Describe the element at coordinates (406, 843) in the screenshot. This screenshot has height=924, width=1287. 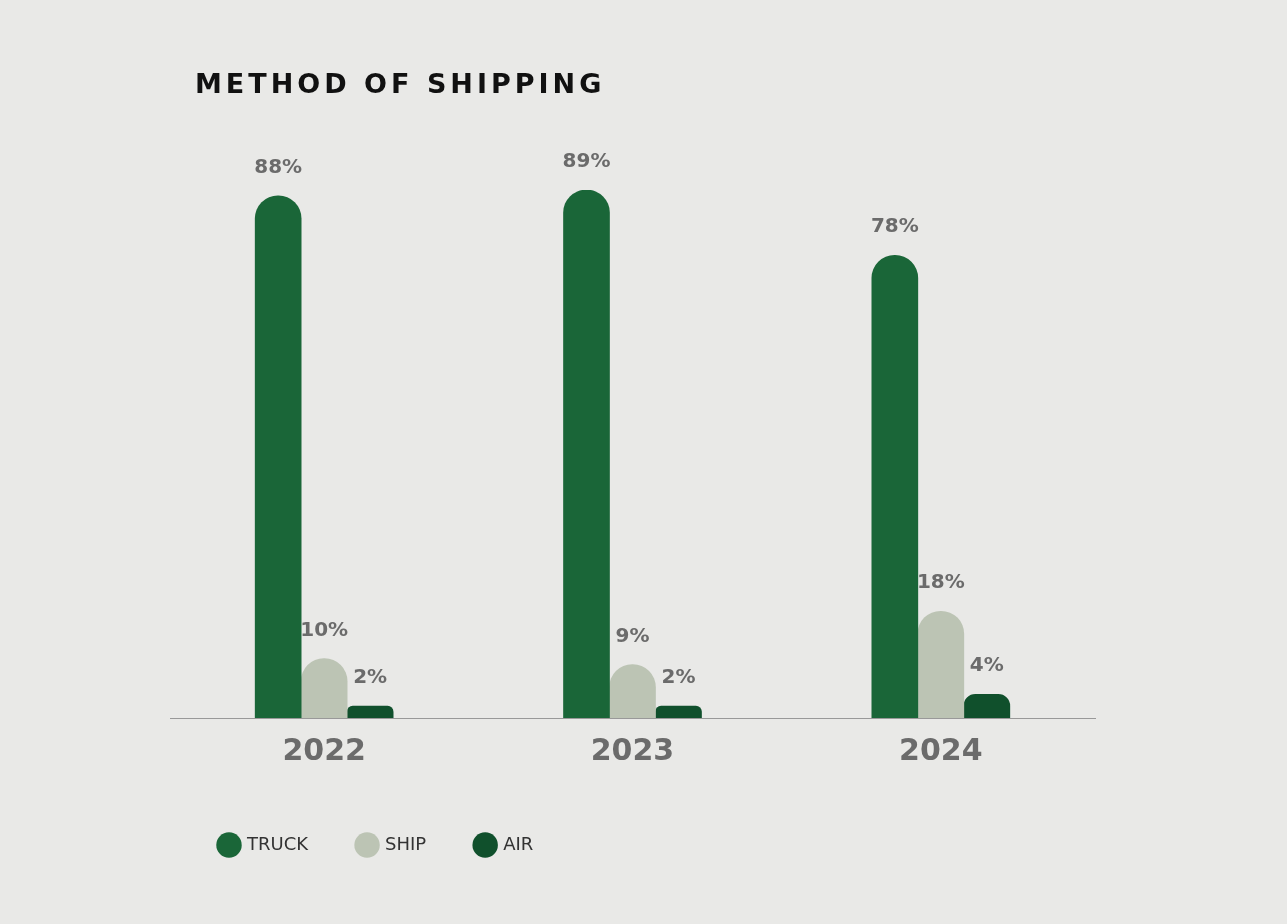
I see `legend-label: SHIP` at that location.